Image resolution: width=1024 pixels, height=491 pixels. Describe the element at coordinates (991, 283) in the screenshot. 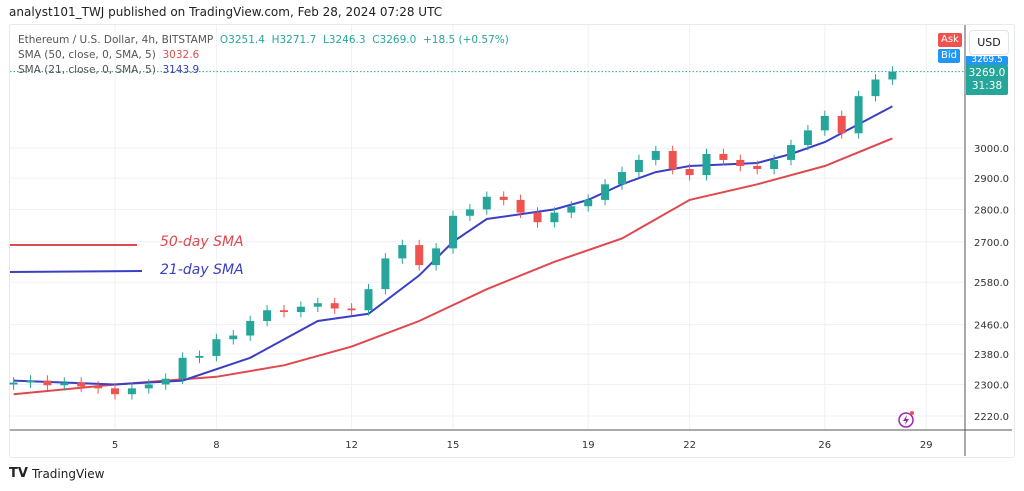

I see `y-tick-label: 2580.0` at that location.